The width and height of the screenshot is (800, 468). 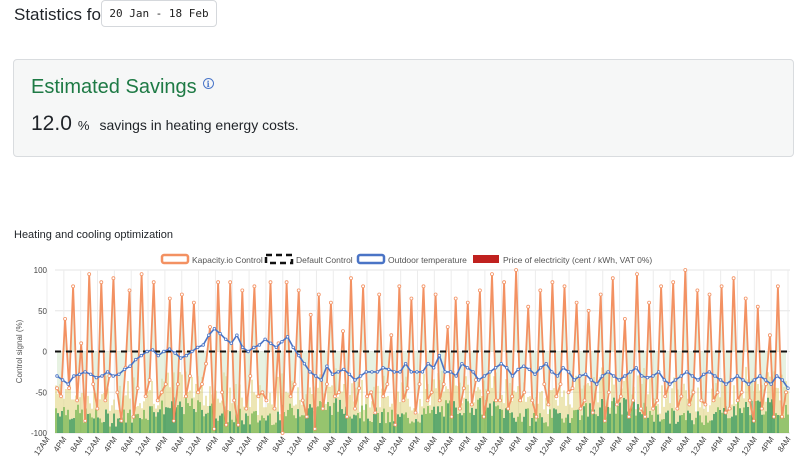 What do you see at coordinates (19, 351) in the screenshot?
I see `y-axis-label: Control signal (%)` at bounding box center [19, 351].